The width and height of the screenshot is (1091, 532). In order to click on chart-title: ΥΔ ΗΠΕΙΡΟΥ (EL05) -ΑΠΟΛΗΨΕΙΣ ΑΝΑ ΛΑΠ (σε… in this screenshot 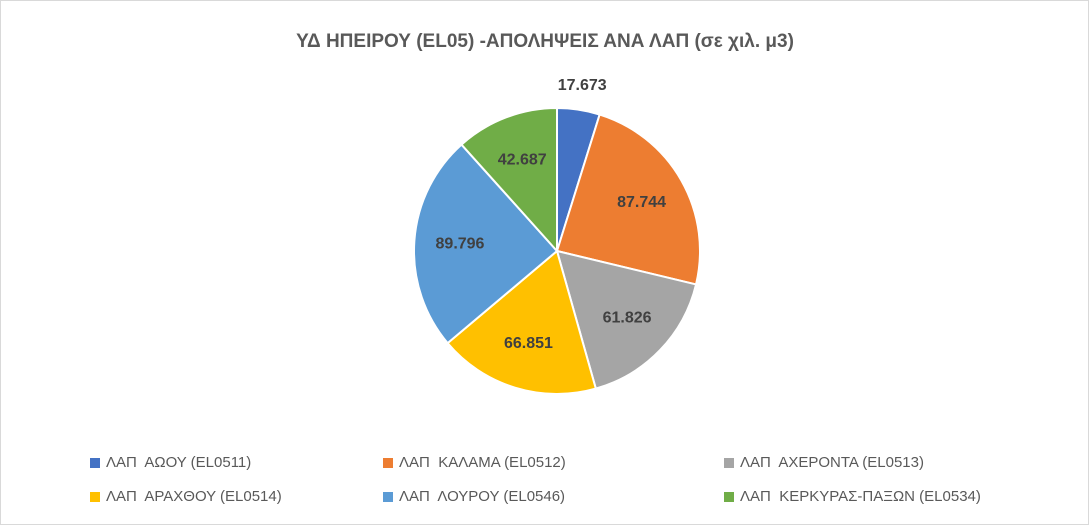, I will do `click(545, 41)`.